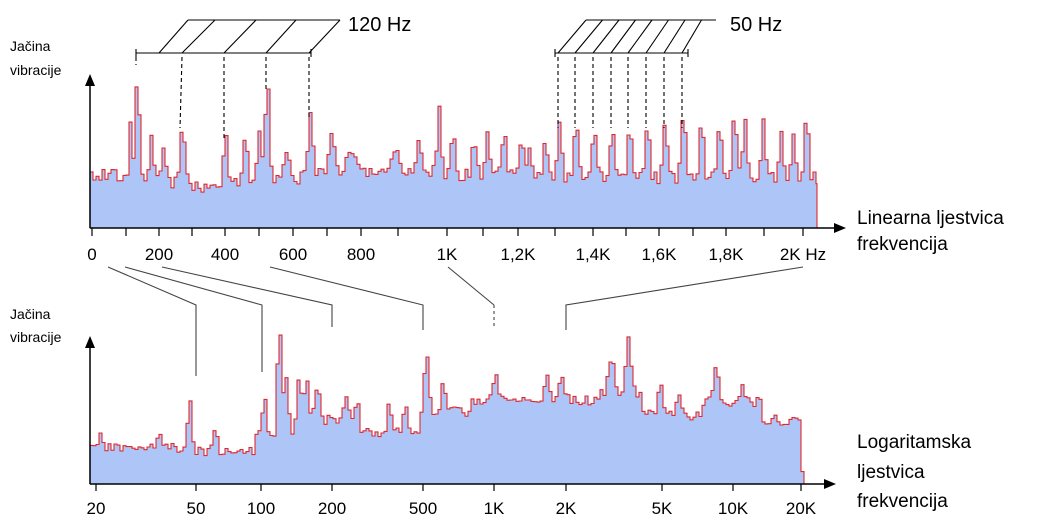 This screenshot has width=1054, height=522. I want to click on annotation-120hz-drop, so click(181, 92).